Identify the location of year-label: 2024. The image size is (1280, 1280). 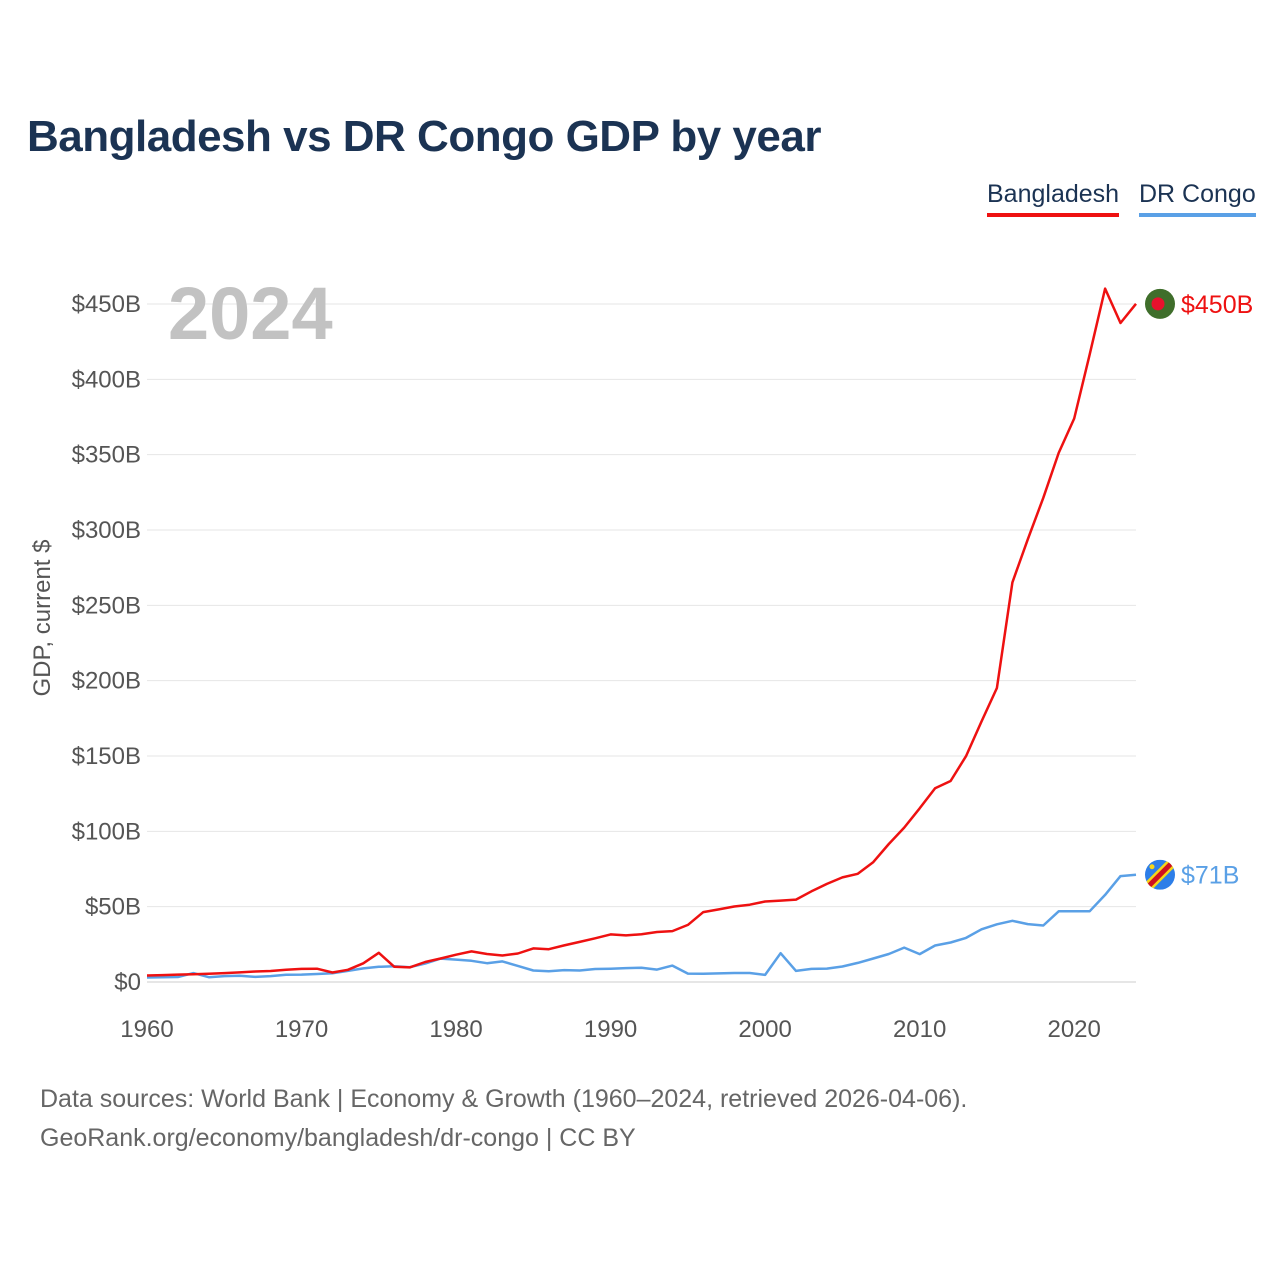
(250, 313).